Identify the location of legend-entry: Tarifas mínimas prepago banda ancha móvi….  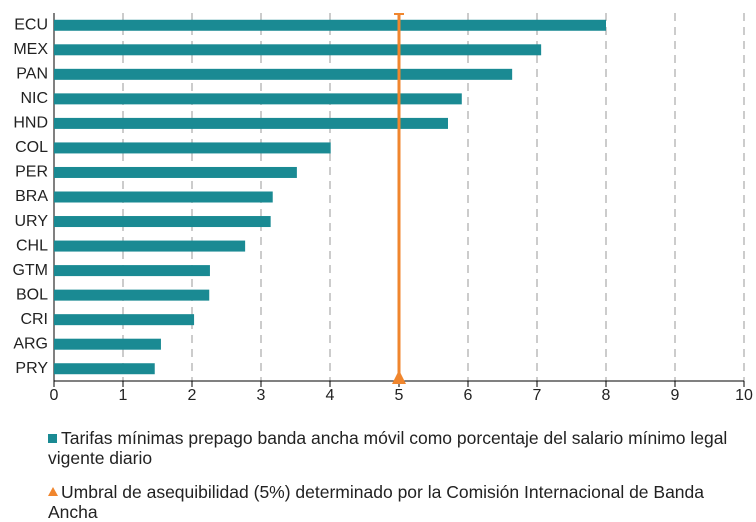
(400, 448).